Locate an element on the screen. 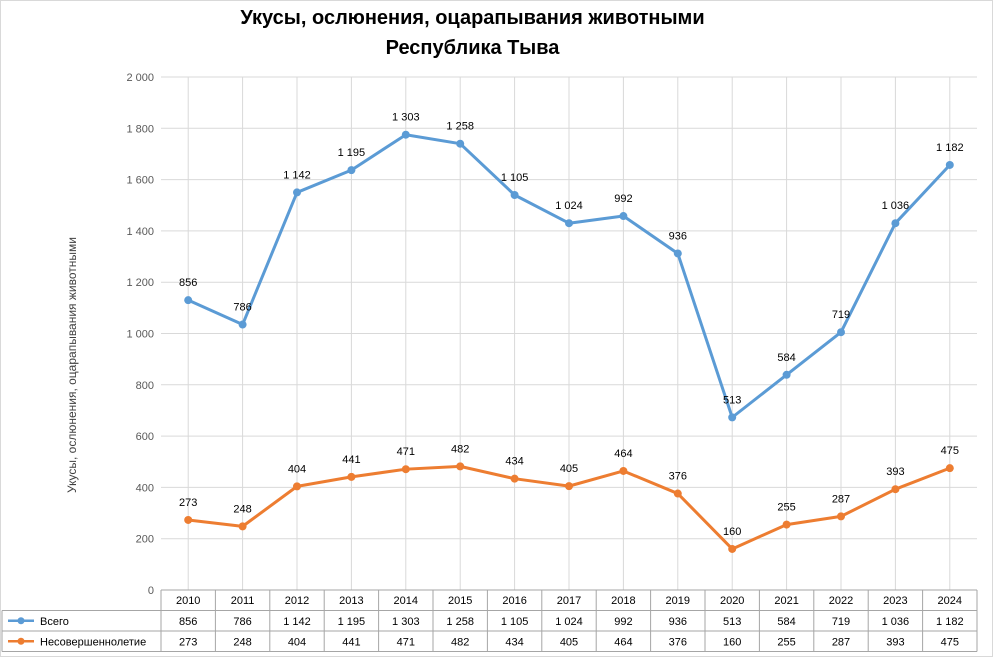 The height and width of the screenshot is (657, 993). data-label: 287 is located at coordinates (841, 499).